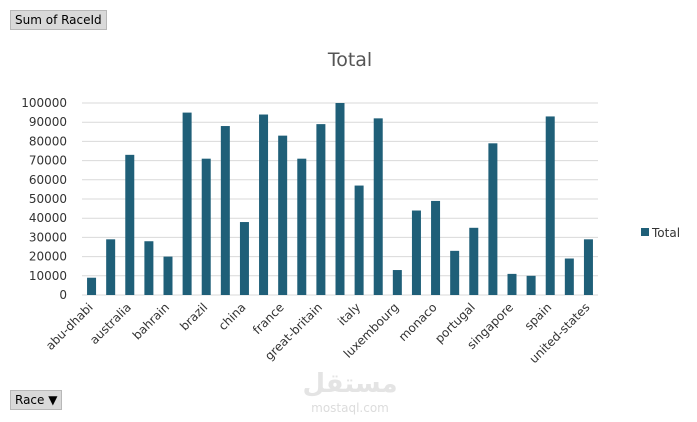 Image resolution: width=697 pixels, height=422 pixels. Describe the element at coordinates (48, 180) in the screenshot. I see `y-tick-label: 60000` at that location.